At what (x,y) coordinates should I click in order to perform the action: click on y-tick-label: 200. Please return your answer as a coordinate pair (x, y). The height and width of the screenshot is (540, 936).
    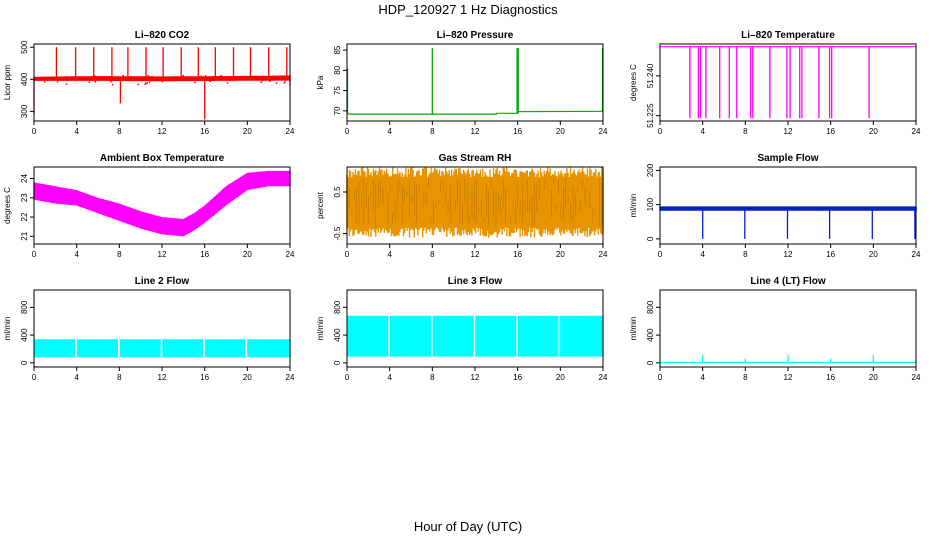
    Looking at the image, I should click on (650, 170).